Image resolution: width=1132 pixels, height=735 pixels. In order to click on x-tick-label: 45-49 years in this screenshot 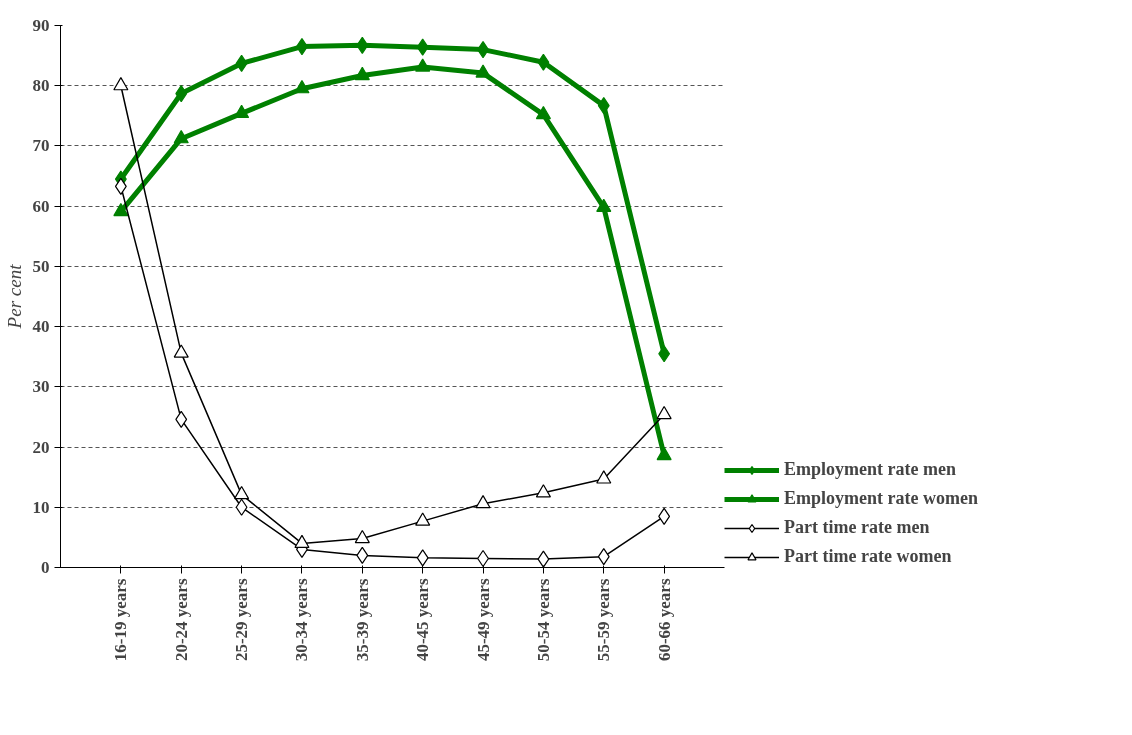, I will do `click(483, 620)`.